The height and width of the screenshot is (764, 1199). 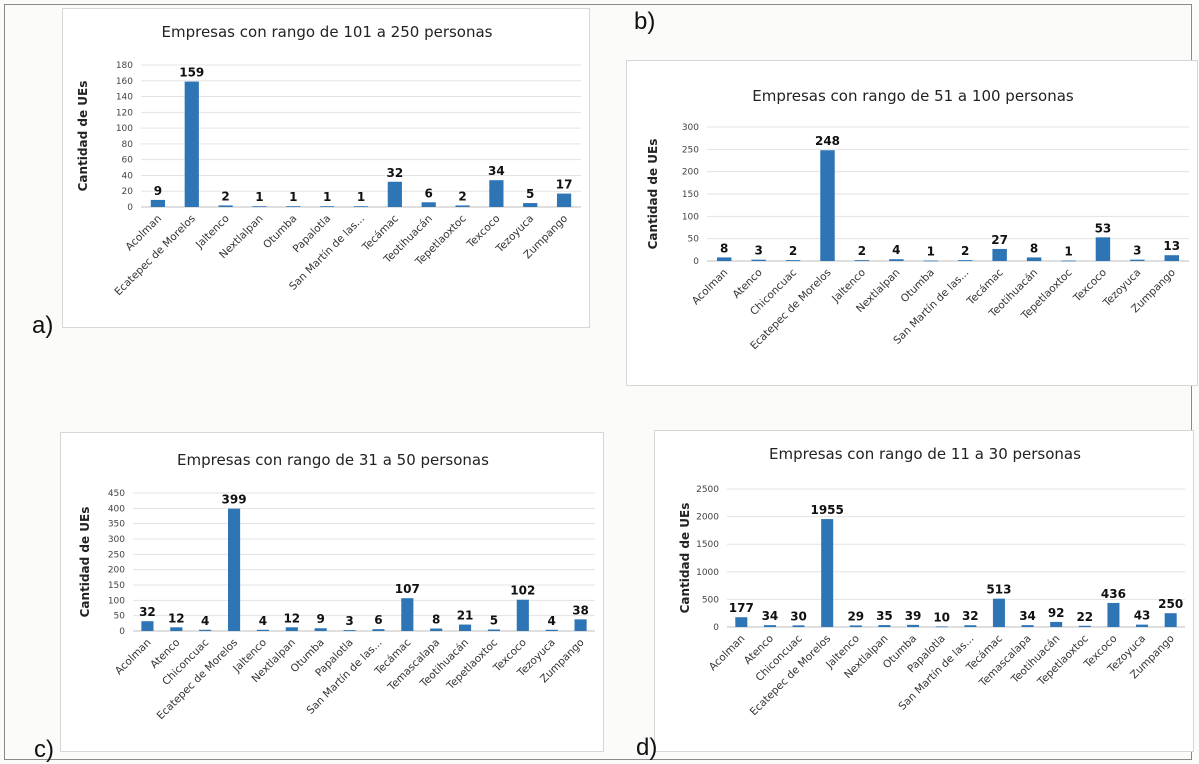 I want to click on x-tick-label: Atenco, so click(x=748, y=284).